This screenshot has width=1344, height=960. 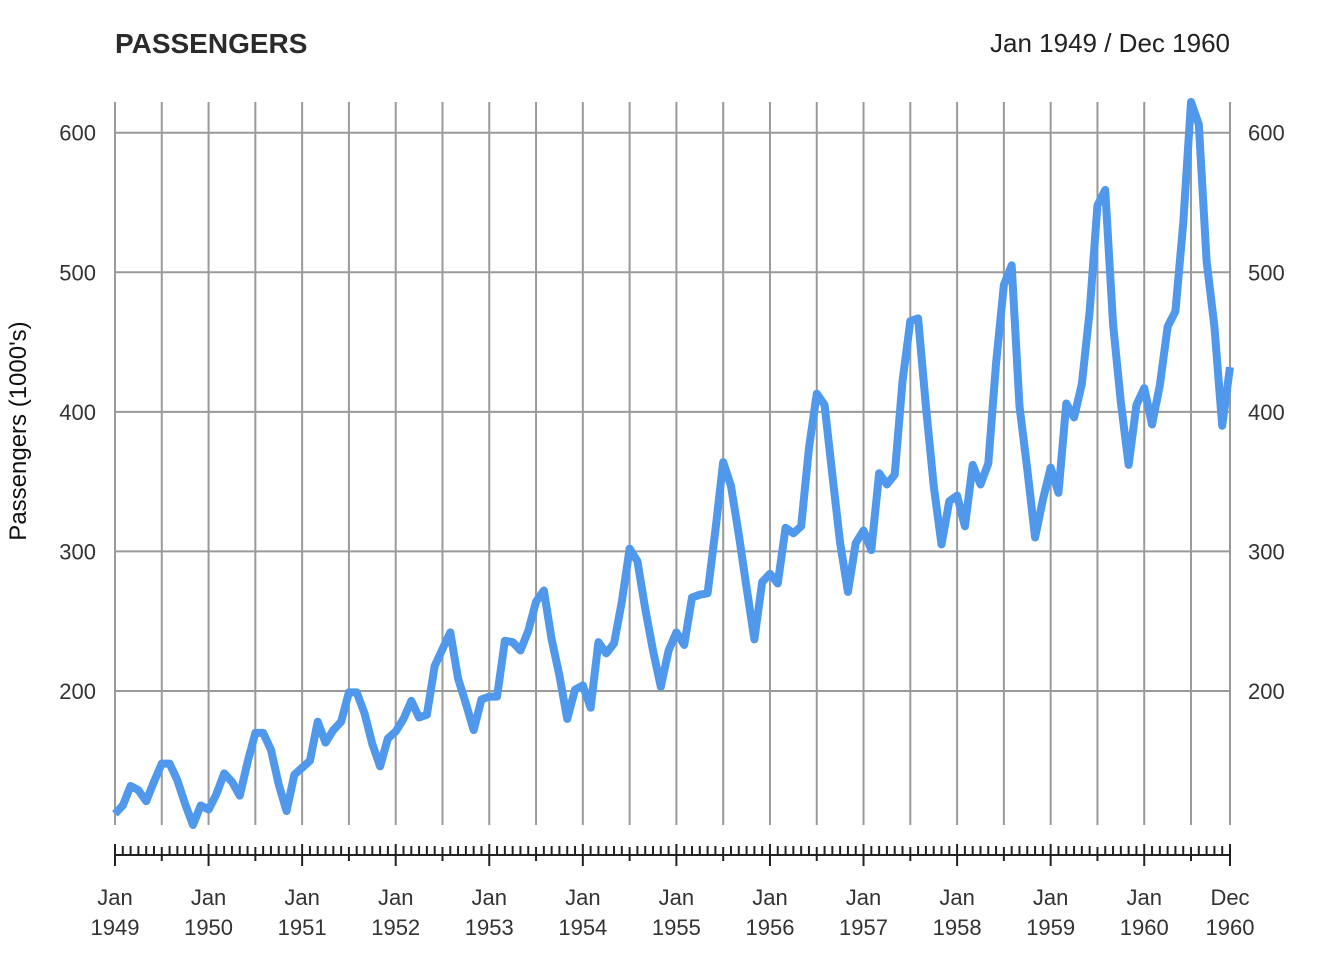 What do you see at coordinates (395, 912) in the screenshot?
I see `x-tick-label: Jan 1952` at bounding box center [395, 912].